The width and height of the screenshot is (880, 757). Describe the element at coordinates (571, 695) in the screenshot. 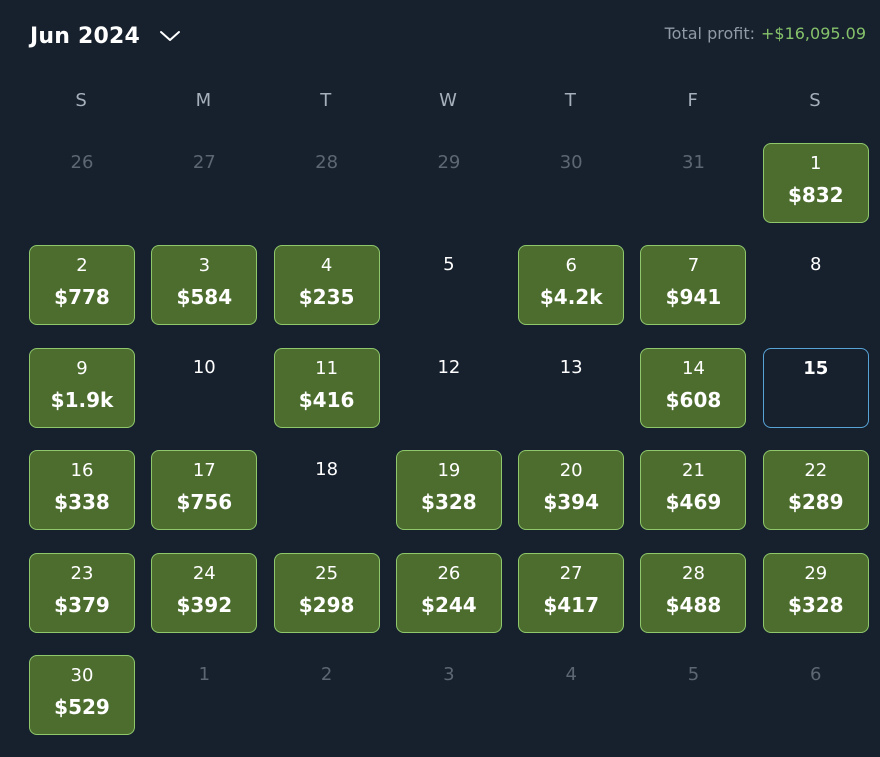

I see `calendar-day-outside: 4` at that location.